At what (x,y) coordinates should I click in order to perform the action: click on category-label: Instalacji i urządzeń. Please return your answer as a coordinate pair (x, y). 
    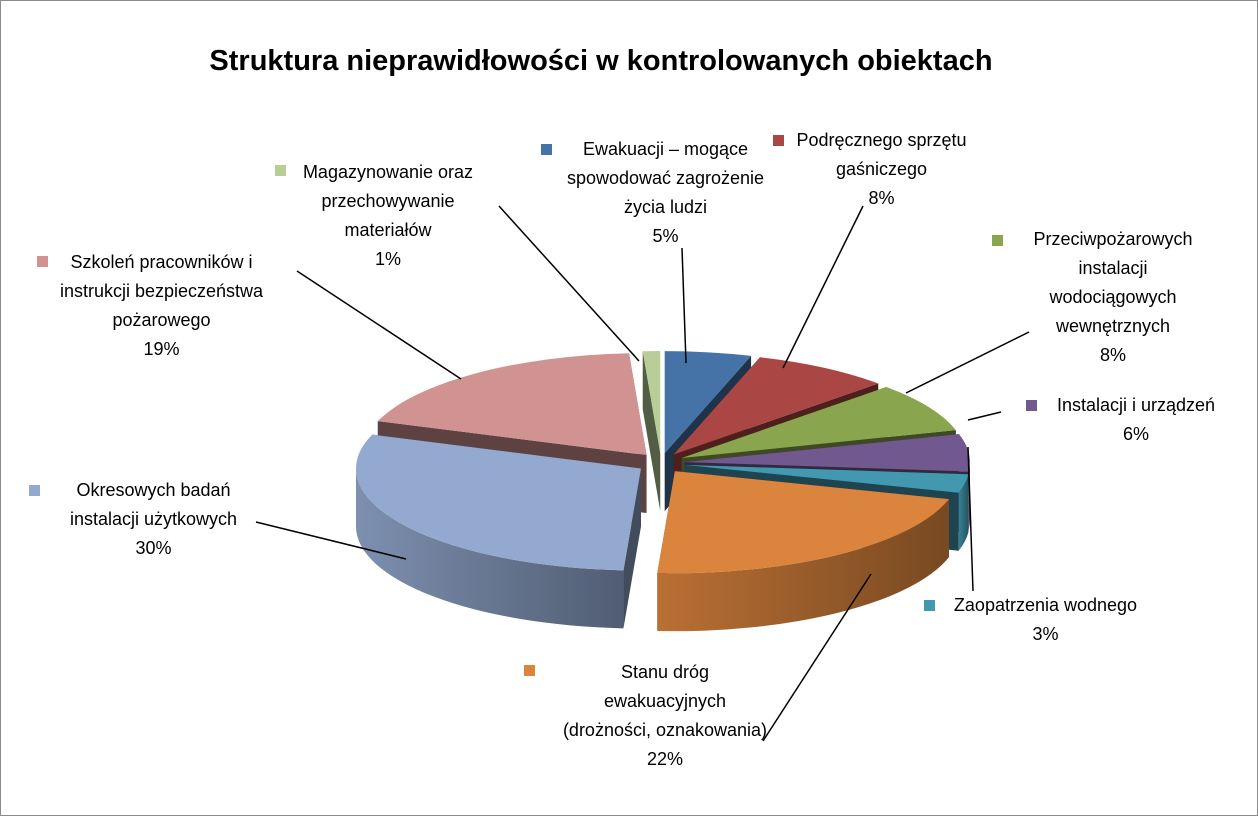
    Looking at the image, I should click on (1136, 405).